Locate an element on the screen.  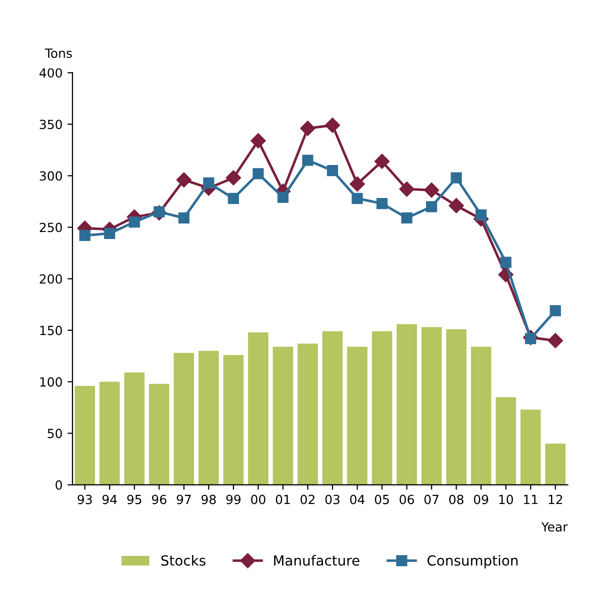
legend-label: Consumption is located at coordinates (473, 561).